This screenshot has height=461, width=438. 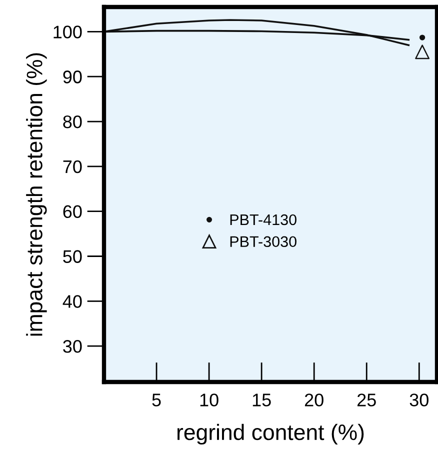 What do you see at coordinates (263, 242) in the screenshot?
I see `legend-label: PBT-3030` at bounding box center [263, 242].